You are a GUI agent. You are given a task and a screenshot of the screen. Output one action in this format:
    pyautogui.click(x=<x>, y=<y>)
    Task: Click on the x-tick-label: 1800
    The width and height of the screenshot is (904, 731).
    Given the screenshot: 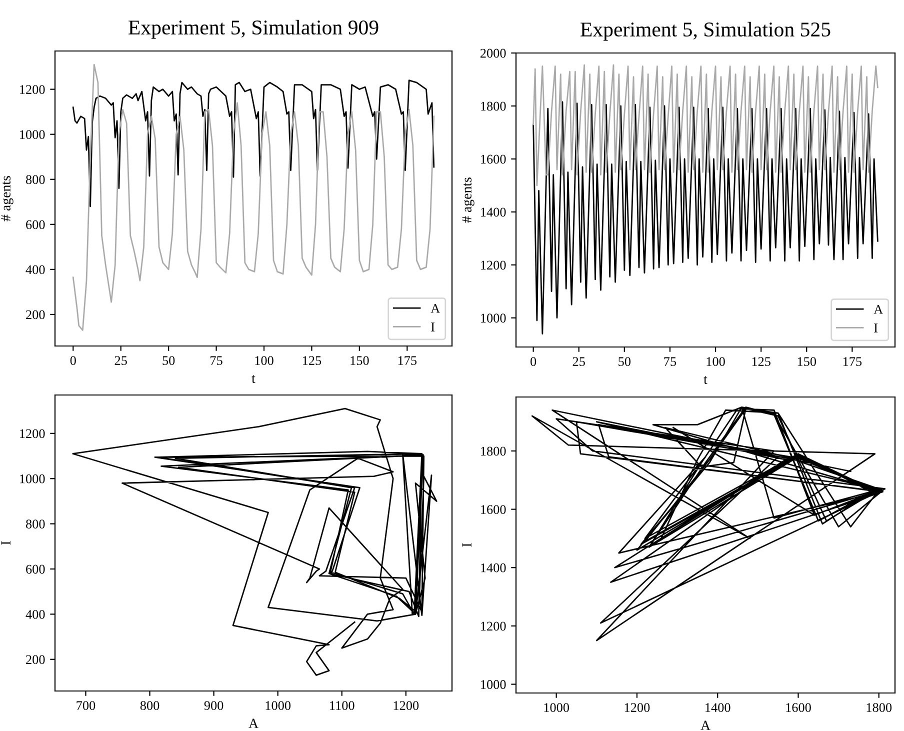 What is the action you would take?
    pyautogui.click(x=879, y=707)
    